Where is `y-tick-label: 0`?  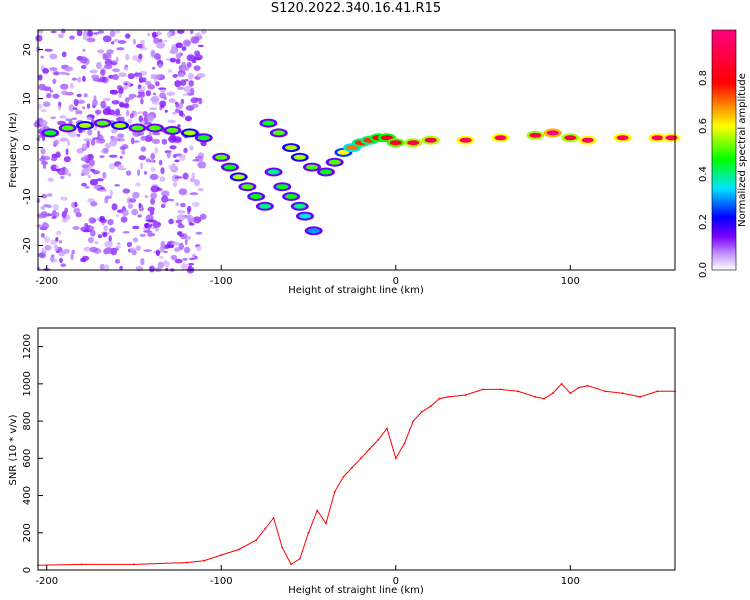
y-tick-label: 0 is located at coordinates (27, 570).